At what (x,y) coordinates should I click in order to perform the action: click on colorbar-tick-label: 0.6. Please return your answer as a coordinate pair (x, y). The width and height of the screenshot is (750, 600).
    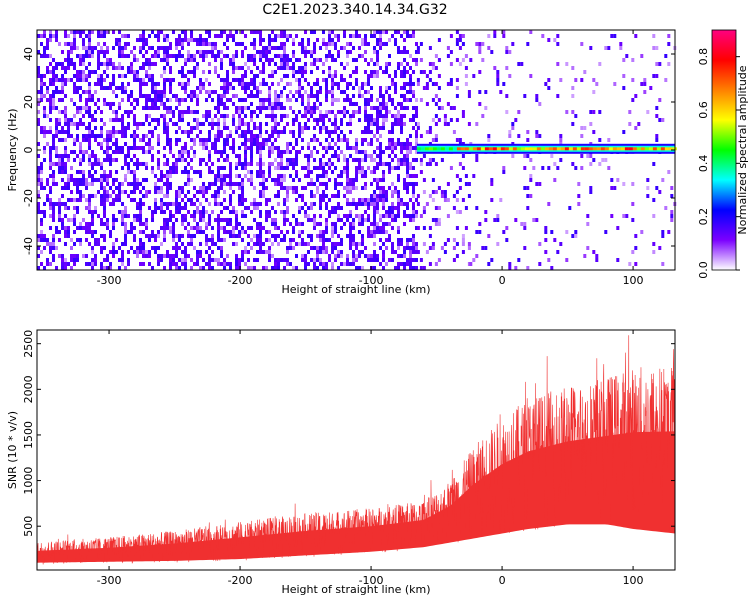
    Looking at the image, I should click on (703, 110).